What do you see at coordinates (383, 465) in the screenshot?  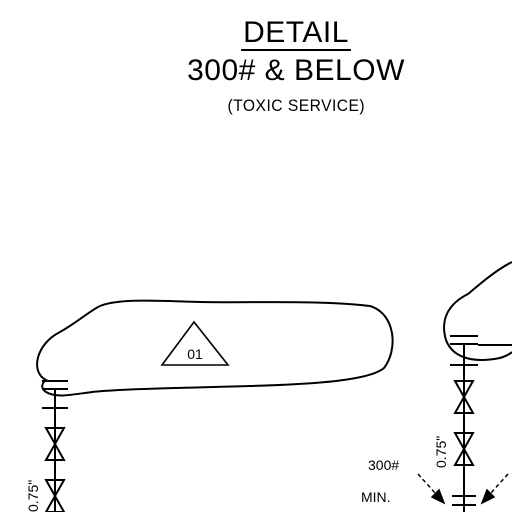 I see `rating-label: 300#` at bounding box center [383, 465].